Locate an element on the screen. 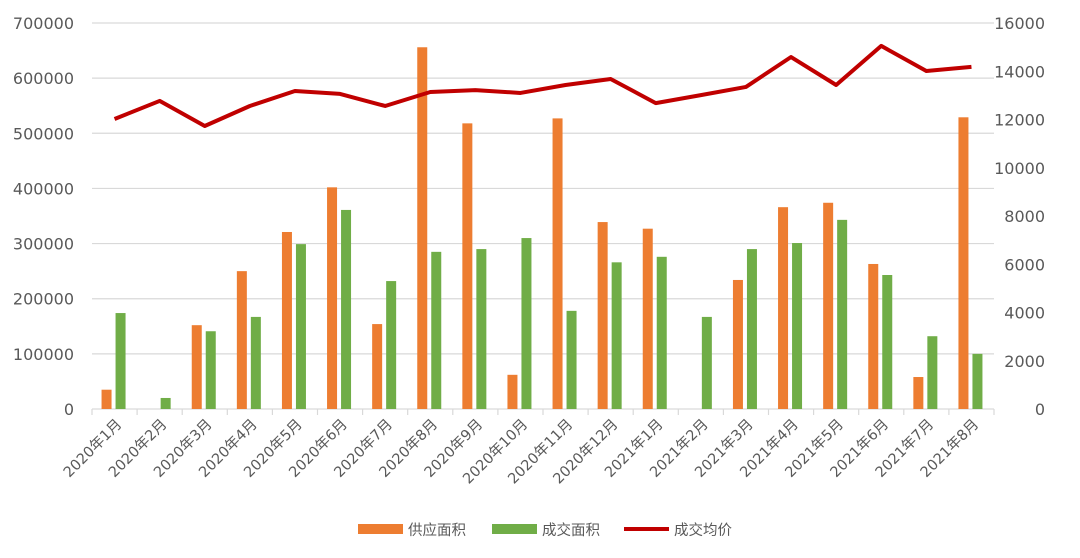 The image size is (1080, 558). y-right-tick-label: 10000 is located at coordinates (1019, 168).